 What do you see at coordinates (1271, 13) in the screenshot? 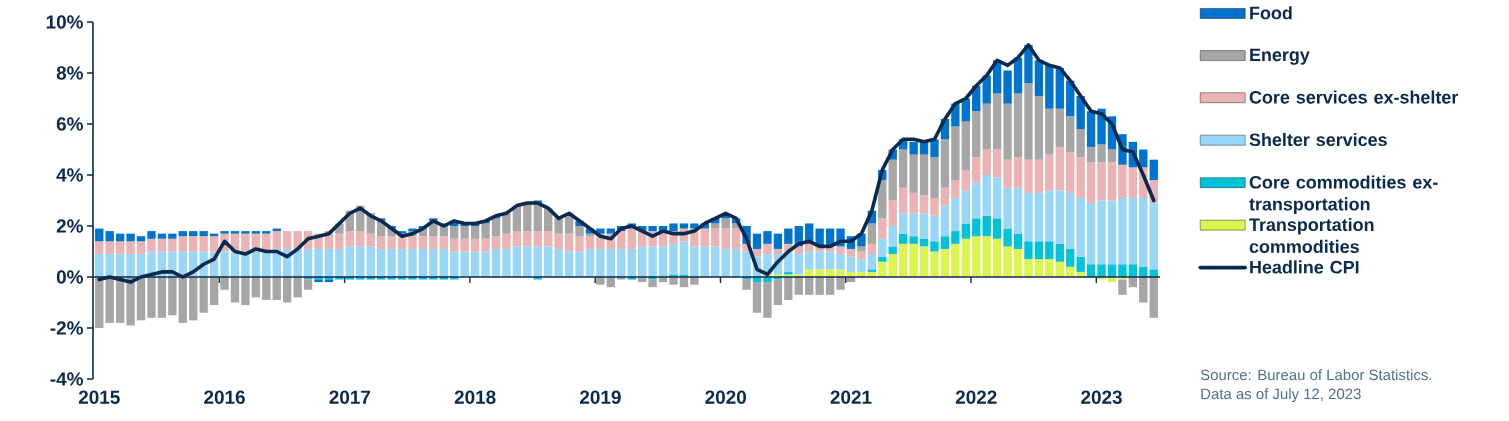
I see `legend-label: Food` at bounding box center [1271, 13].